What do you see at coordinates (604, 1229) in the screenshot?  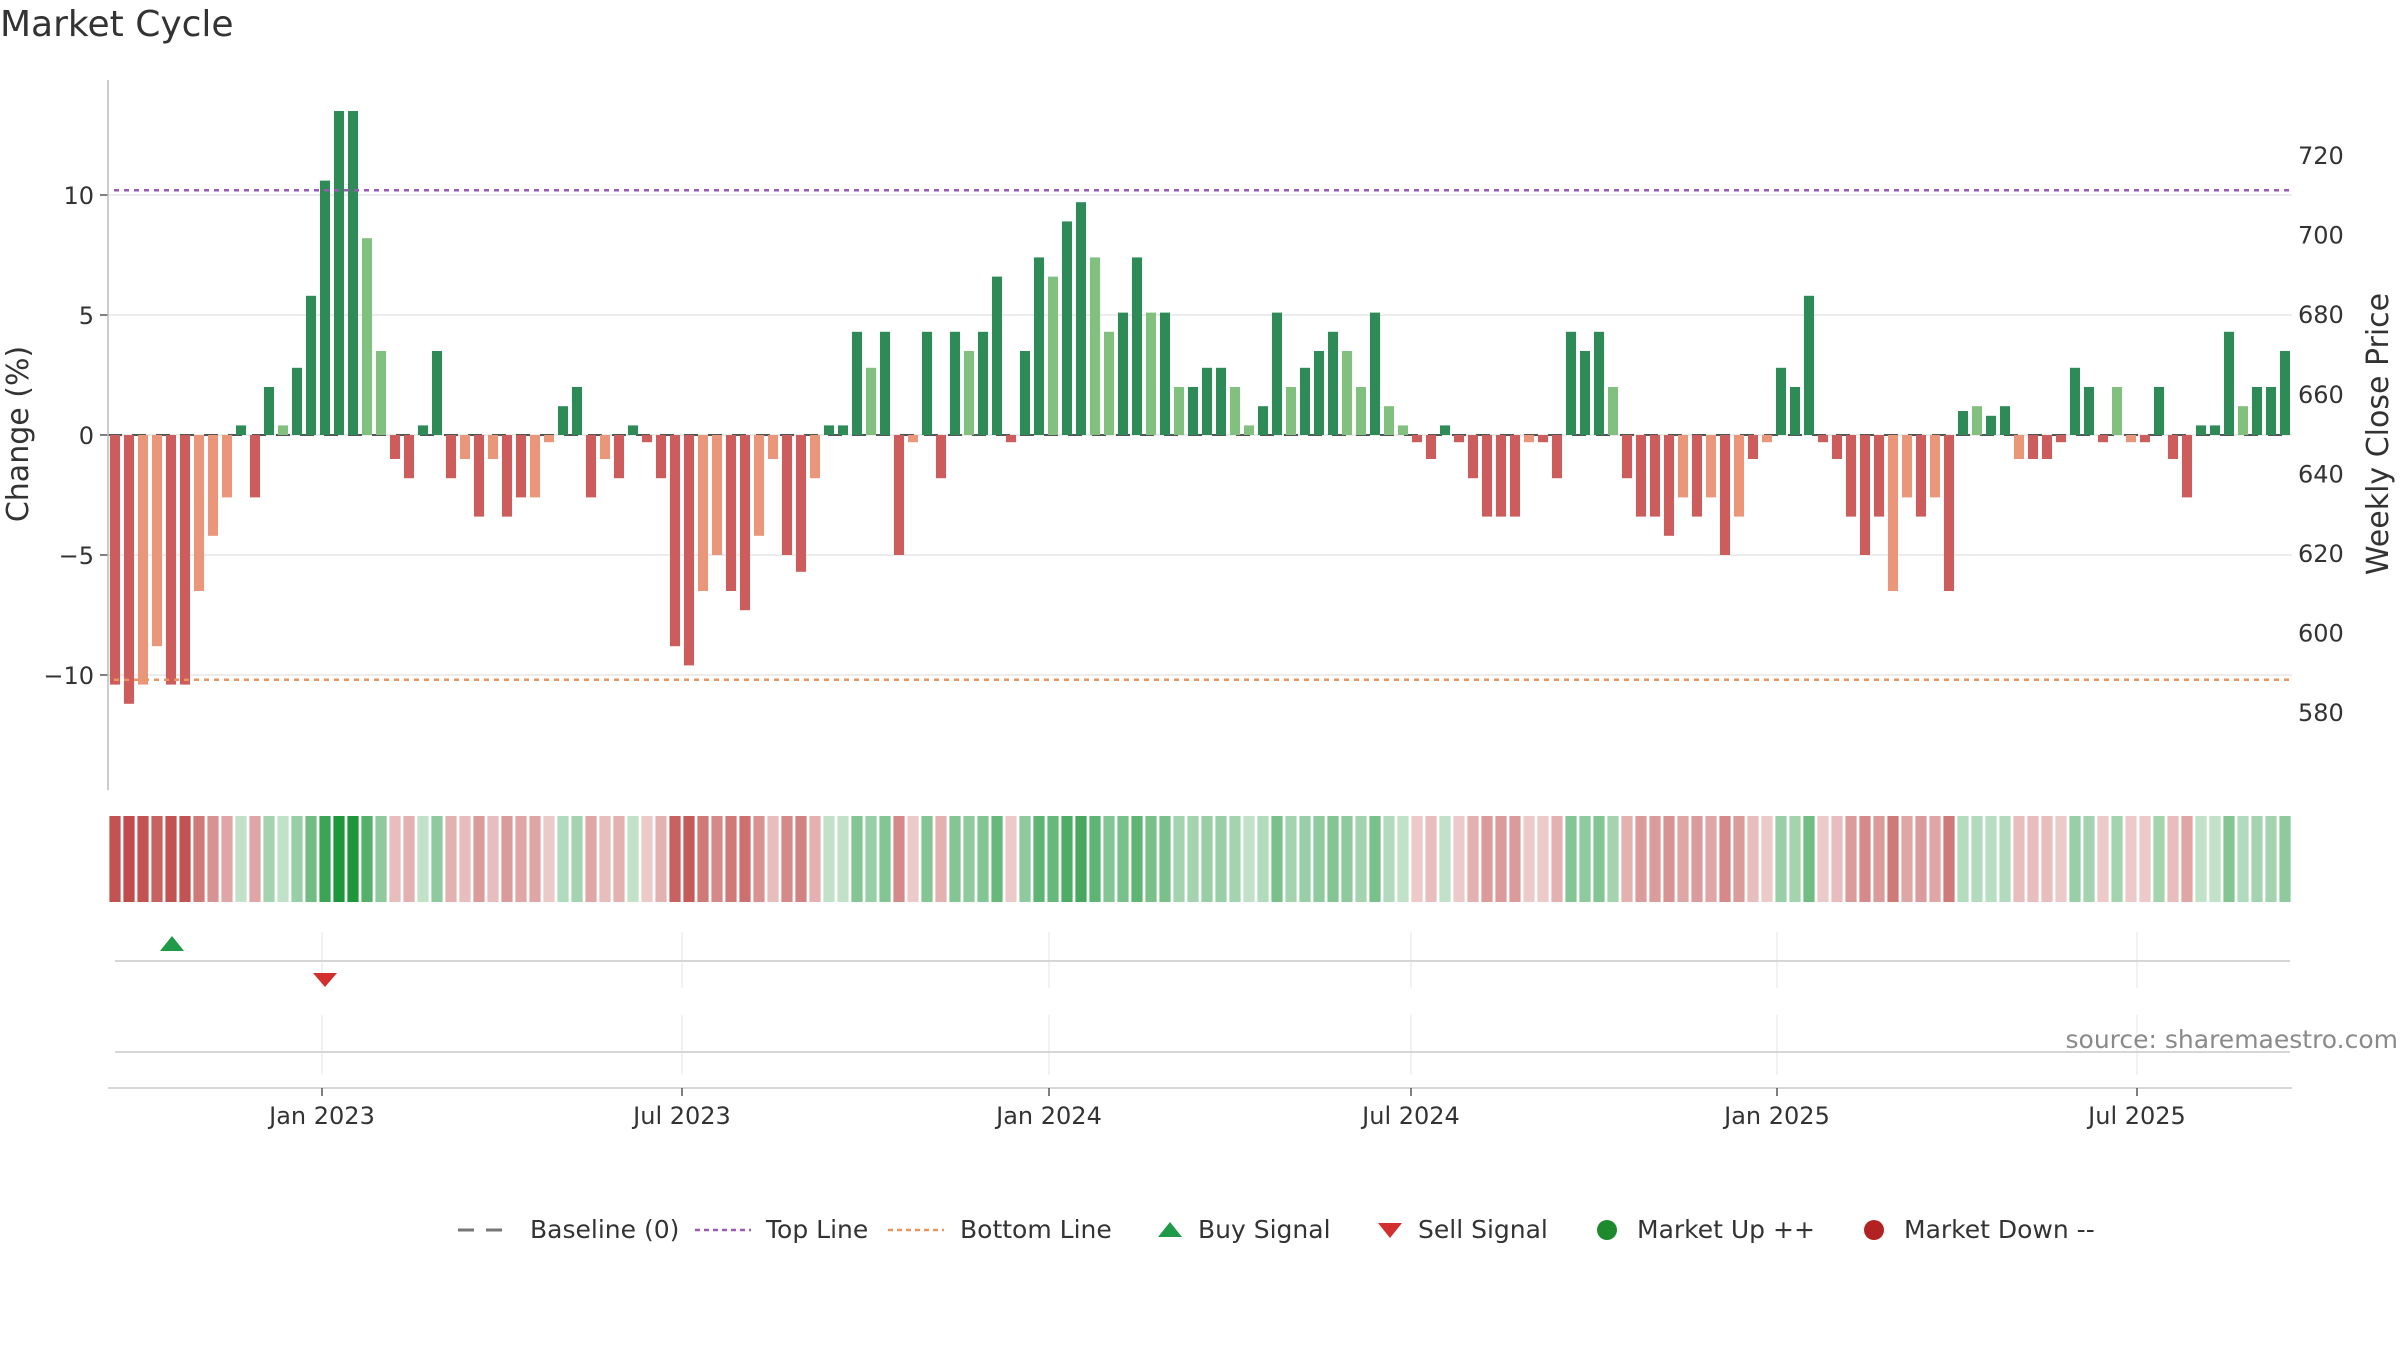 I see `legend-label: Baseline (0)` at bounding box center [604, 1229].